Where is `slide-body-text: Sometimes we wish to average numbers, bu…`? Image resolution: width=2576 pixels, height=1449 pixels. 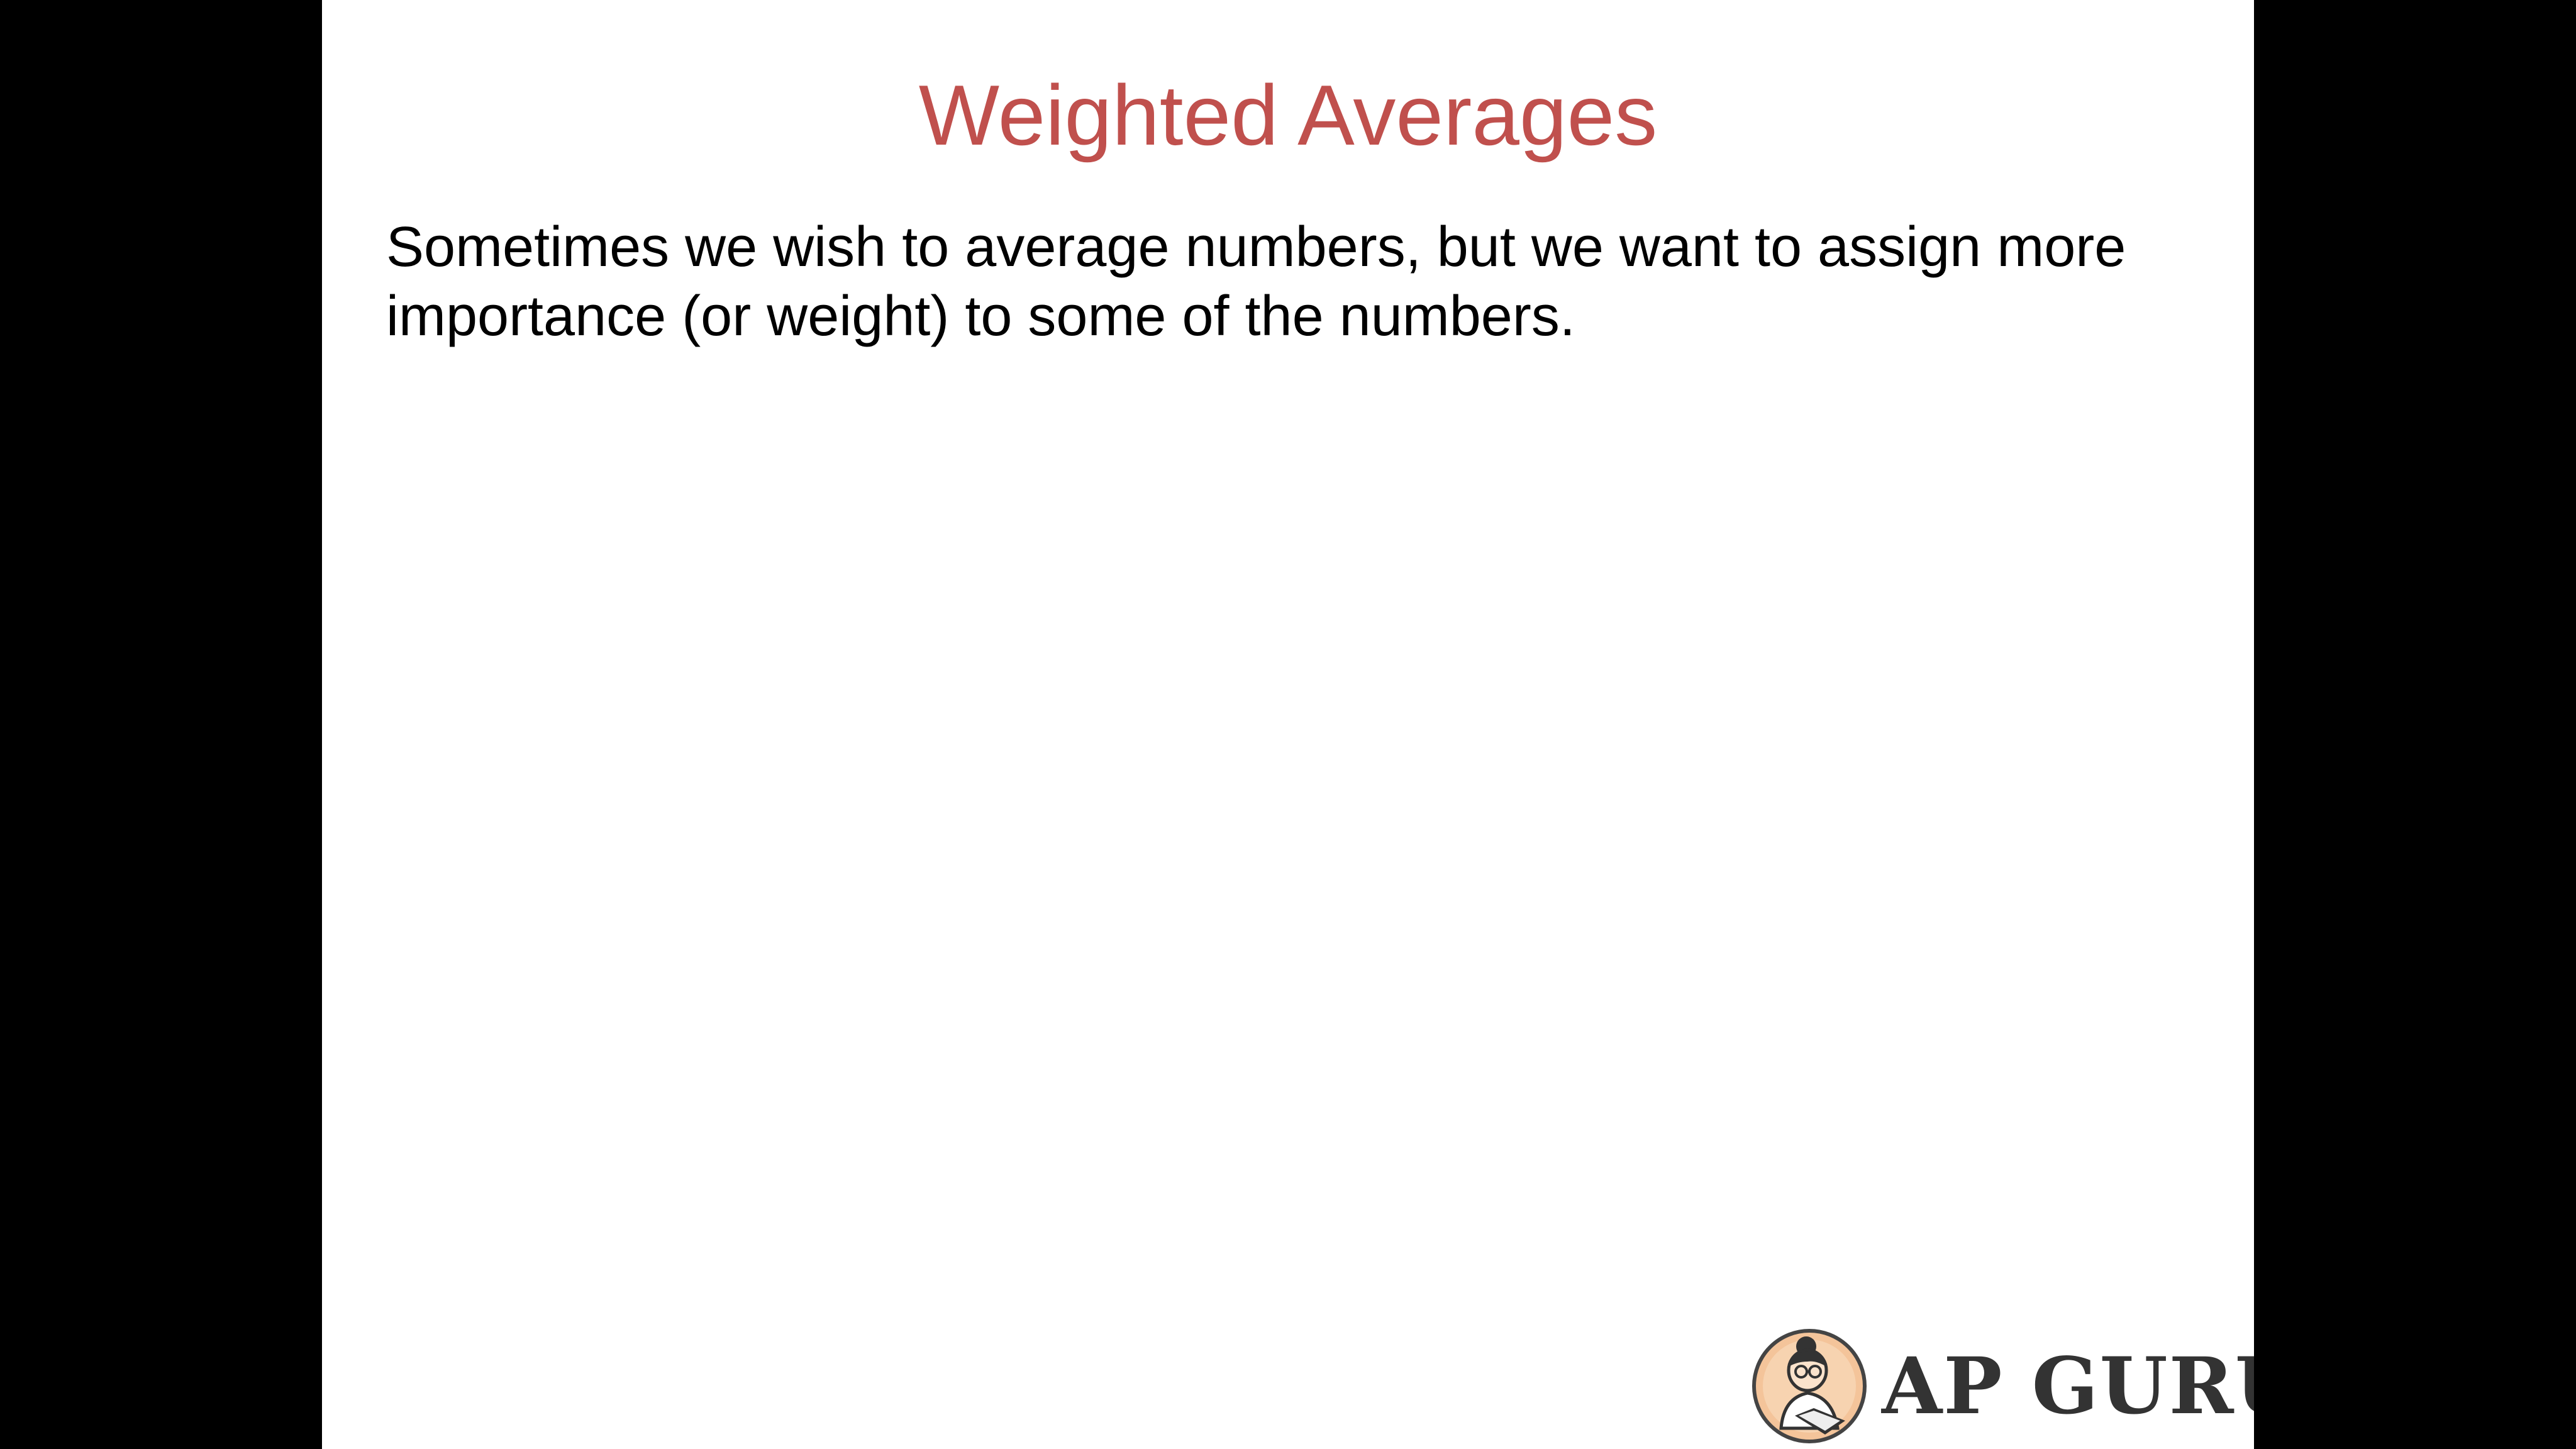 slide-body-text: Sometimes we wish to average numbers, bu… is located at coordinates (1256, 282).